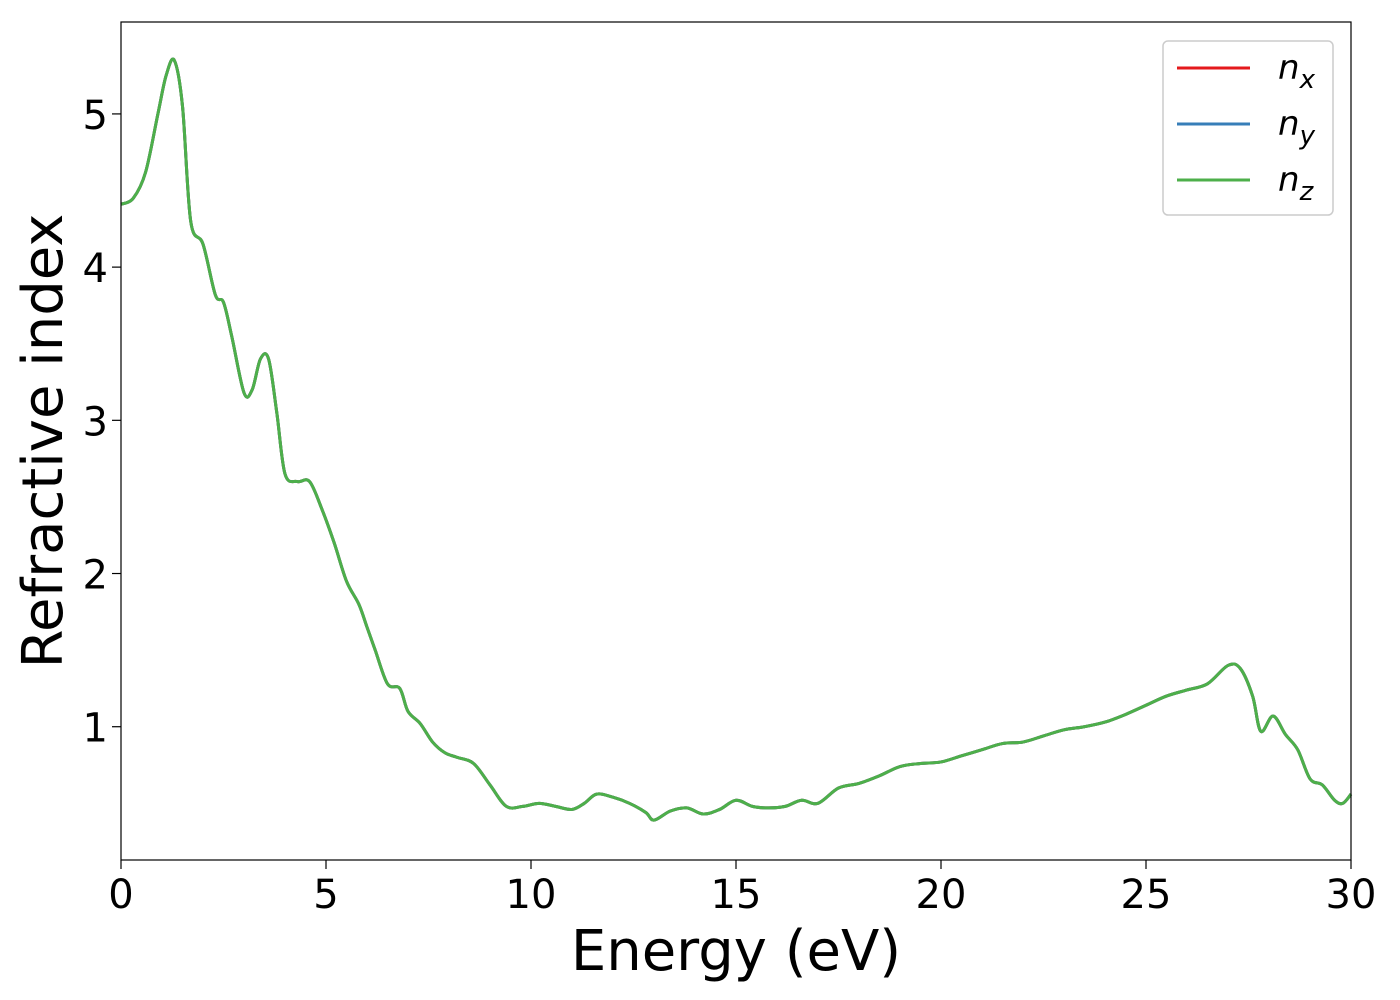 The height and width of the screenshot is (1000, 1400). I want to click on y-axis-ticks: 1 2 3 4 5, so click(102, 422).